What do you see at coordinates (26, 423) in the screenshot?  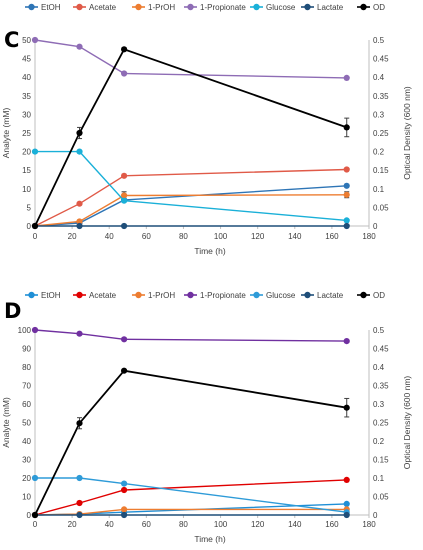 I see `y-tick-label: 50` at bounding box center [26, 423].